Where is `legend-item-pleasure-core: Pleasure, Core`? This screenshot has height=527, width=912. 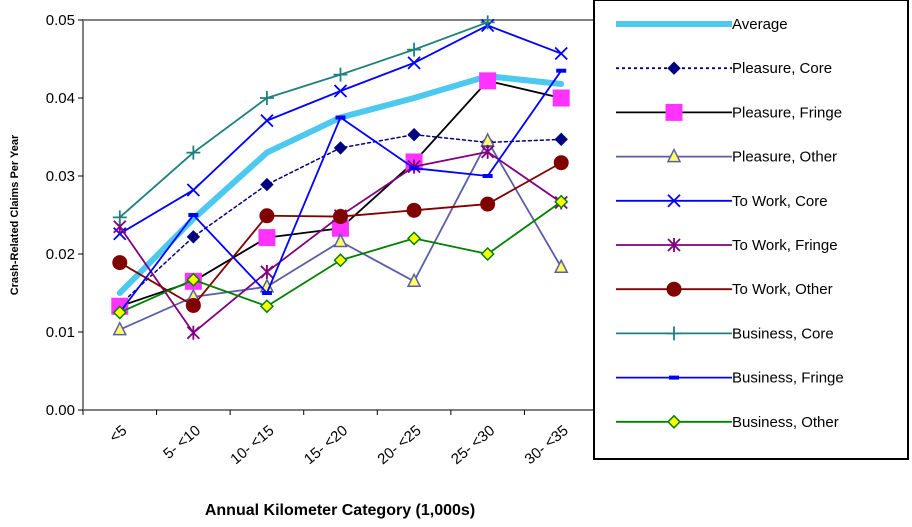
legend-item-pleasure-core: Pleasure, Core is located at coordinates (724, 68).